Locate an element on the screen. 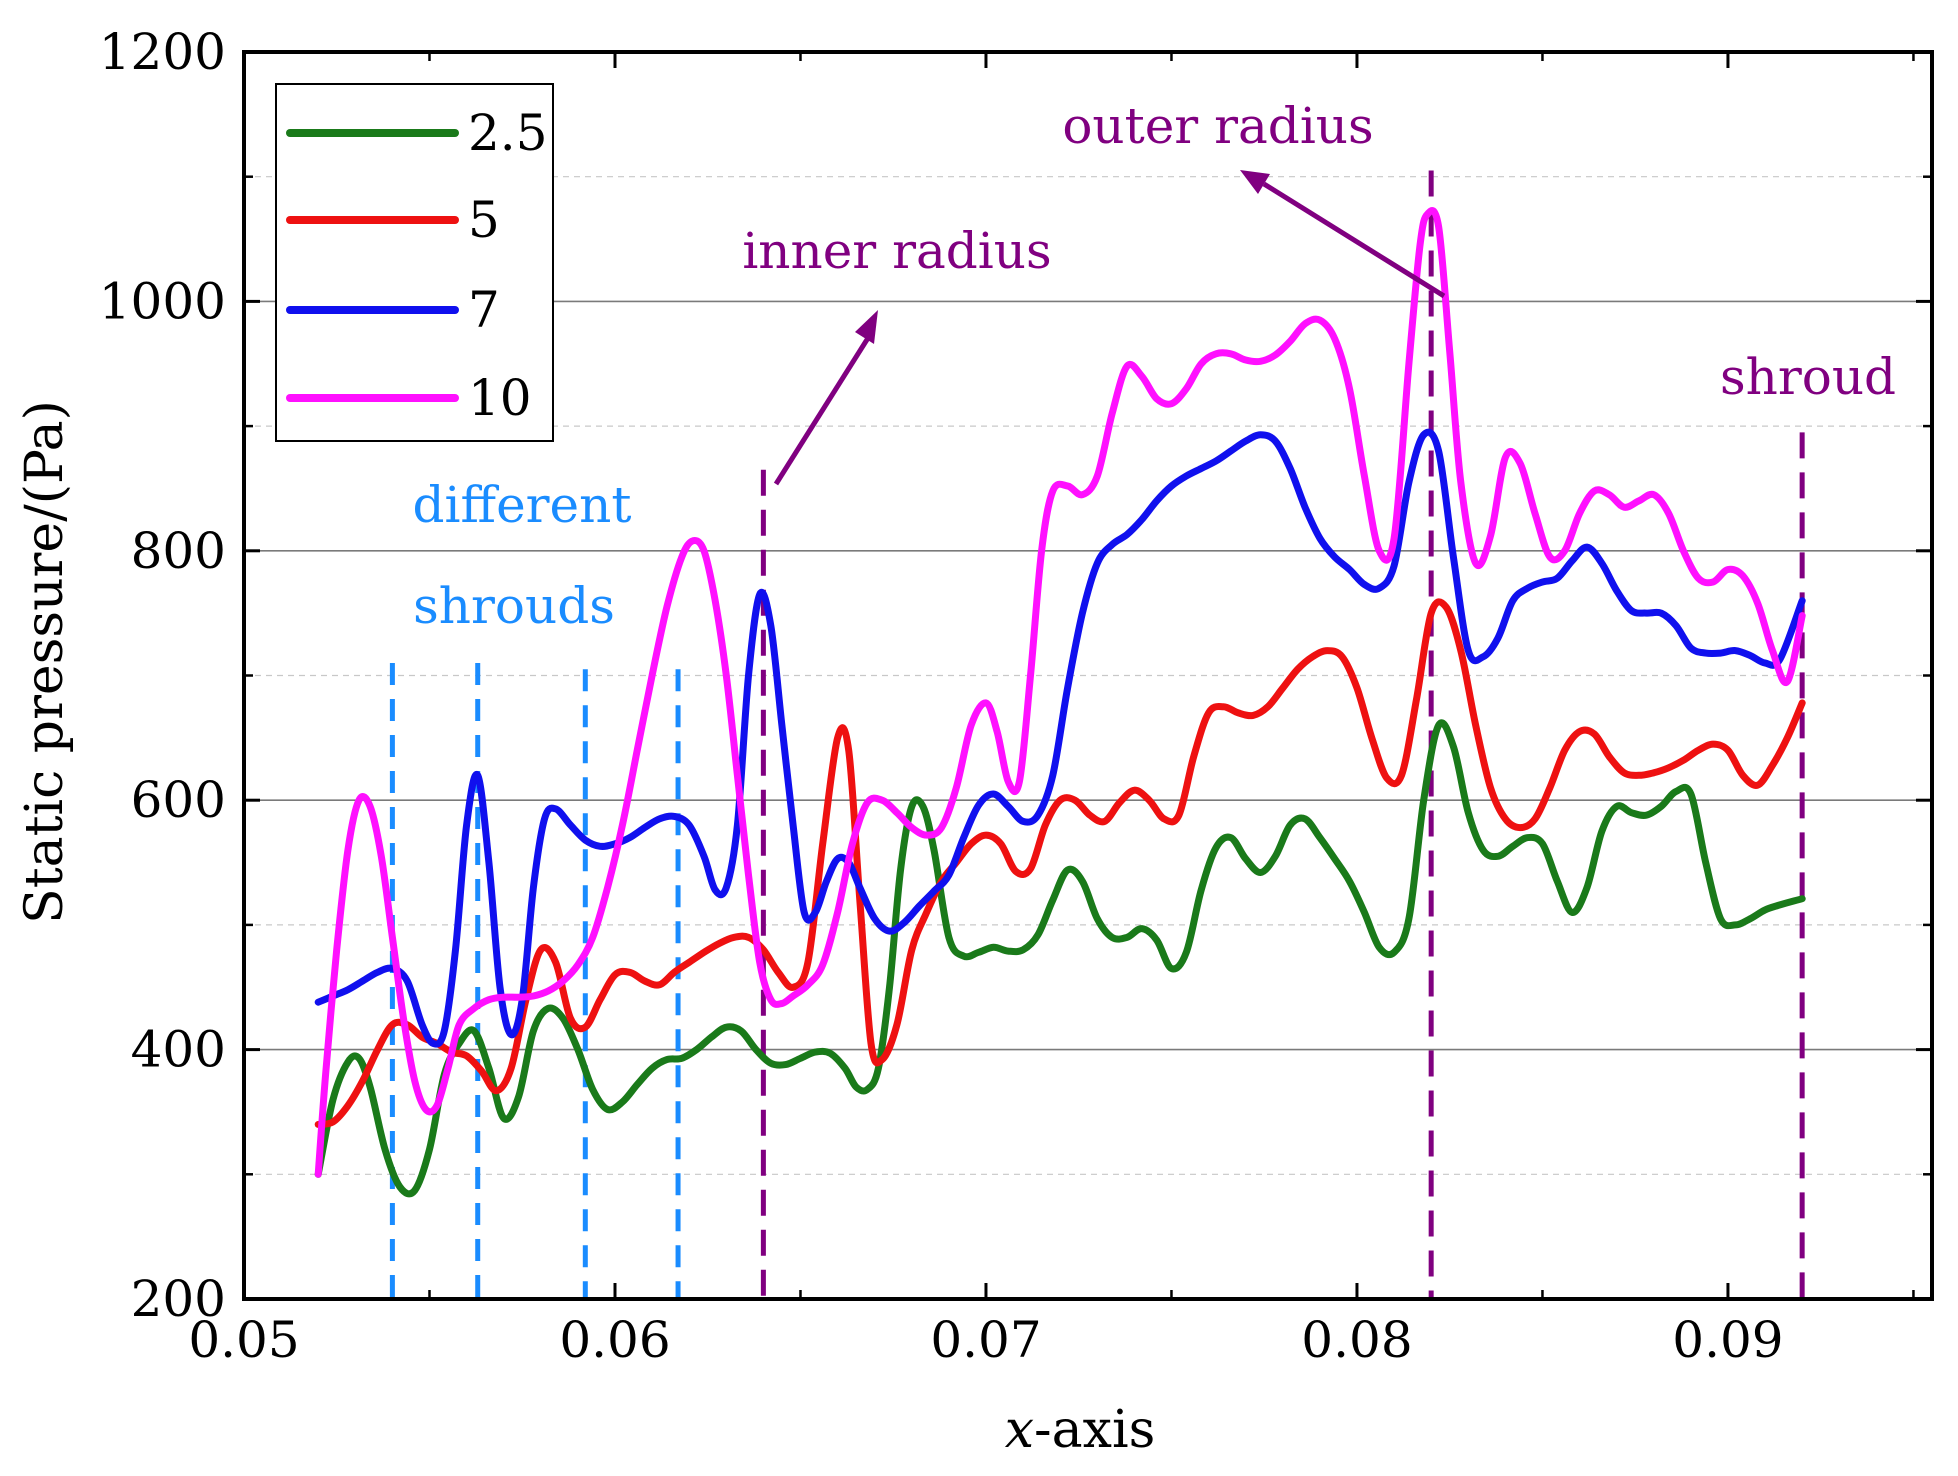 The height and width of the screenshot is (1476, 1958). x-tick-label: 0.09 is located at coordinates (1727, 1340).